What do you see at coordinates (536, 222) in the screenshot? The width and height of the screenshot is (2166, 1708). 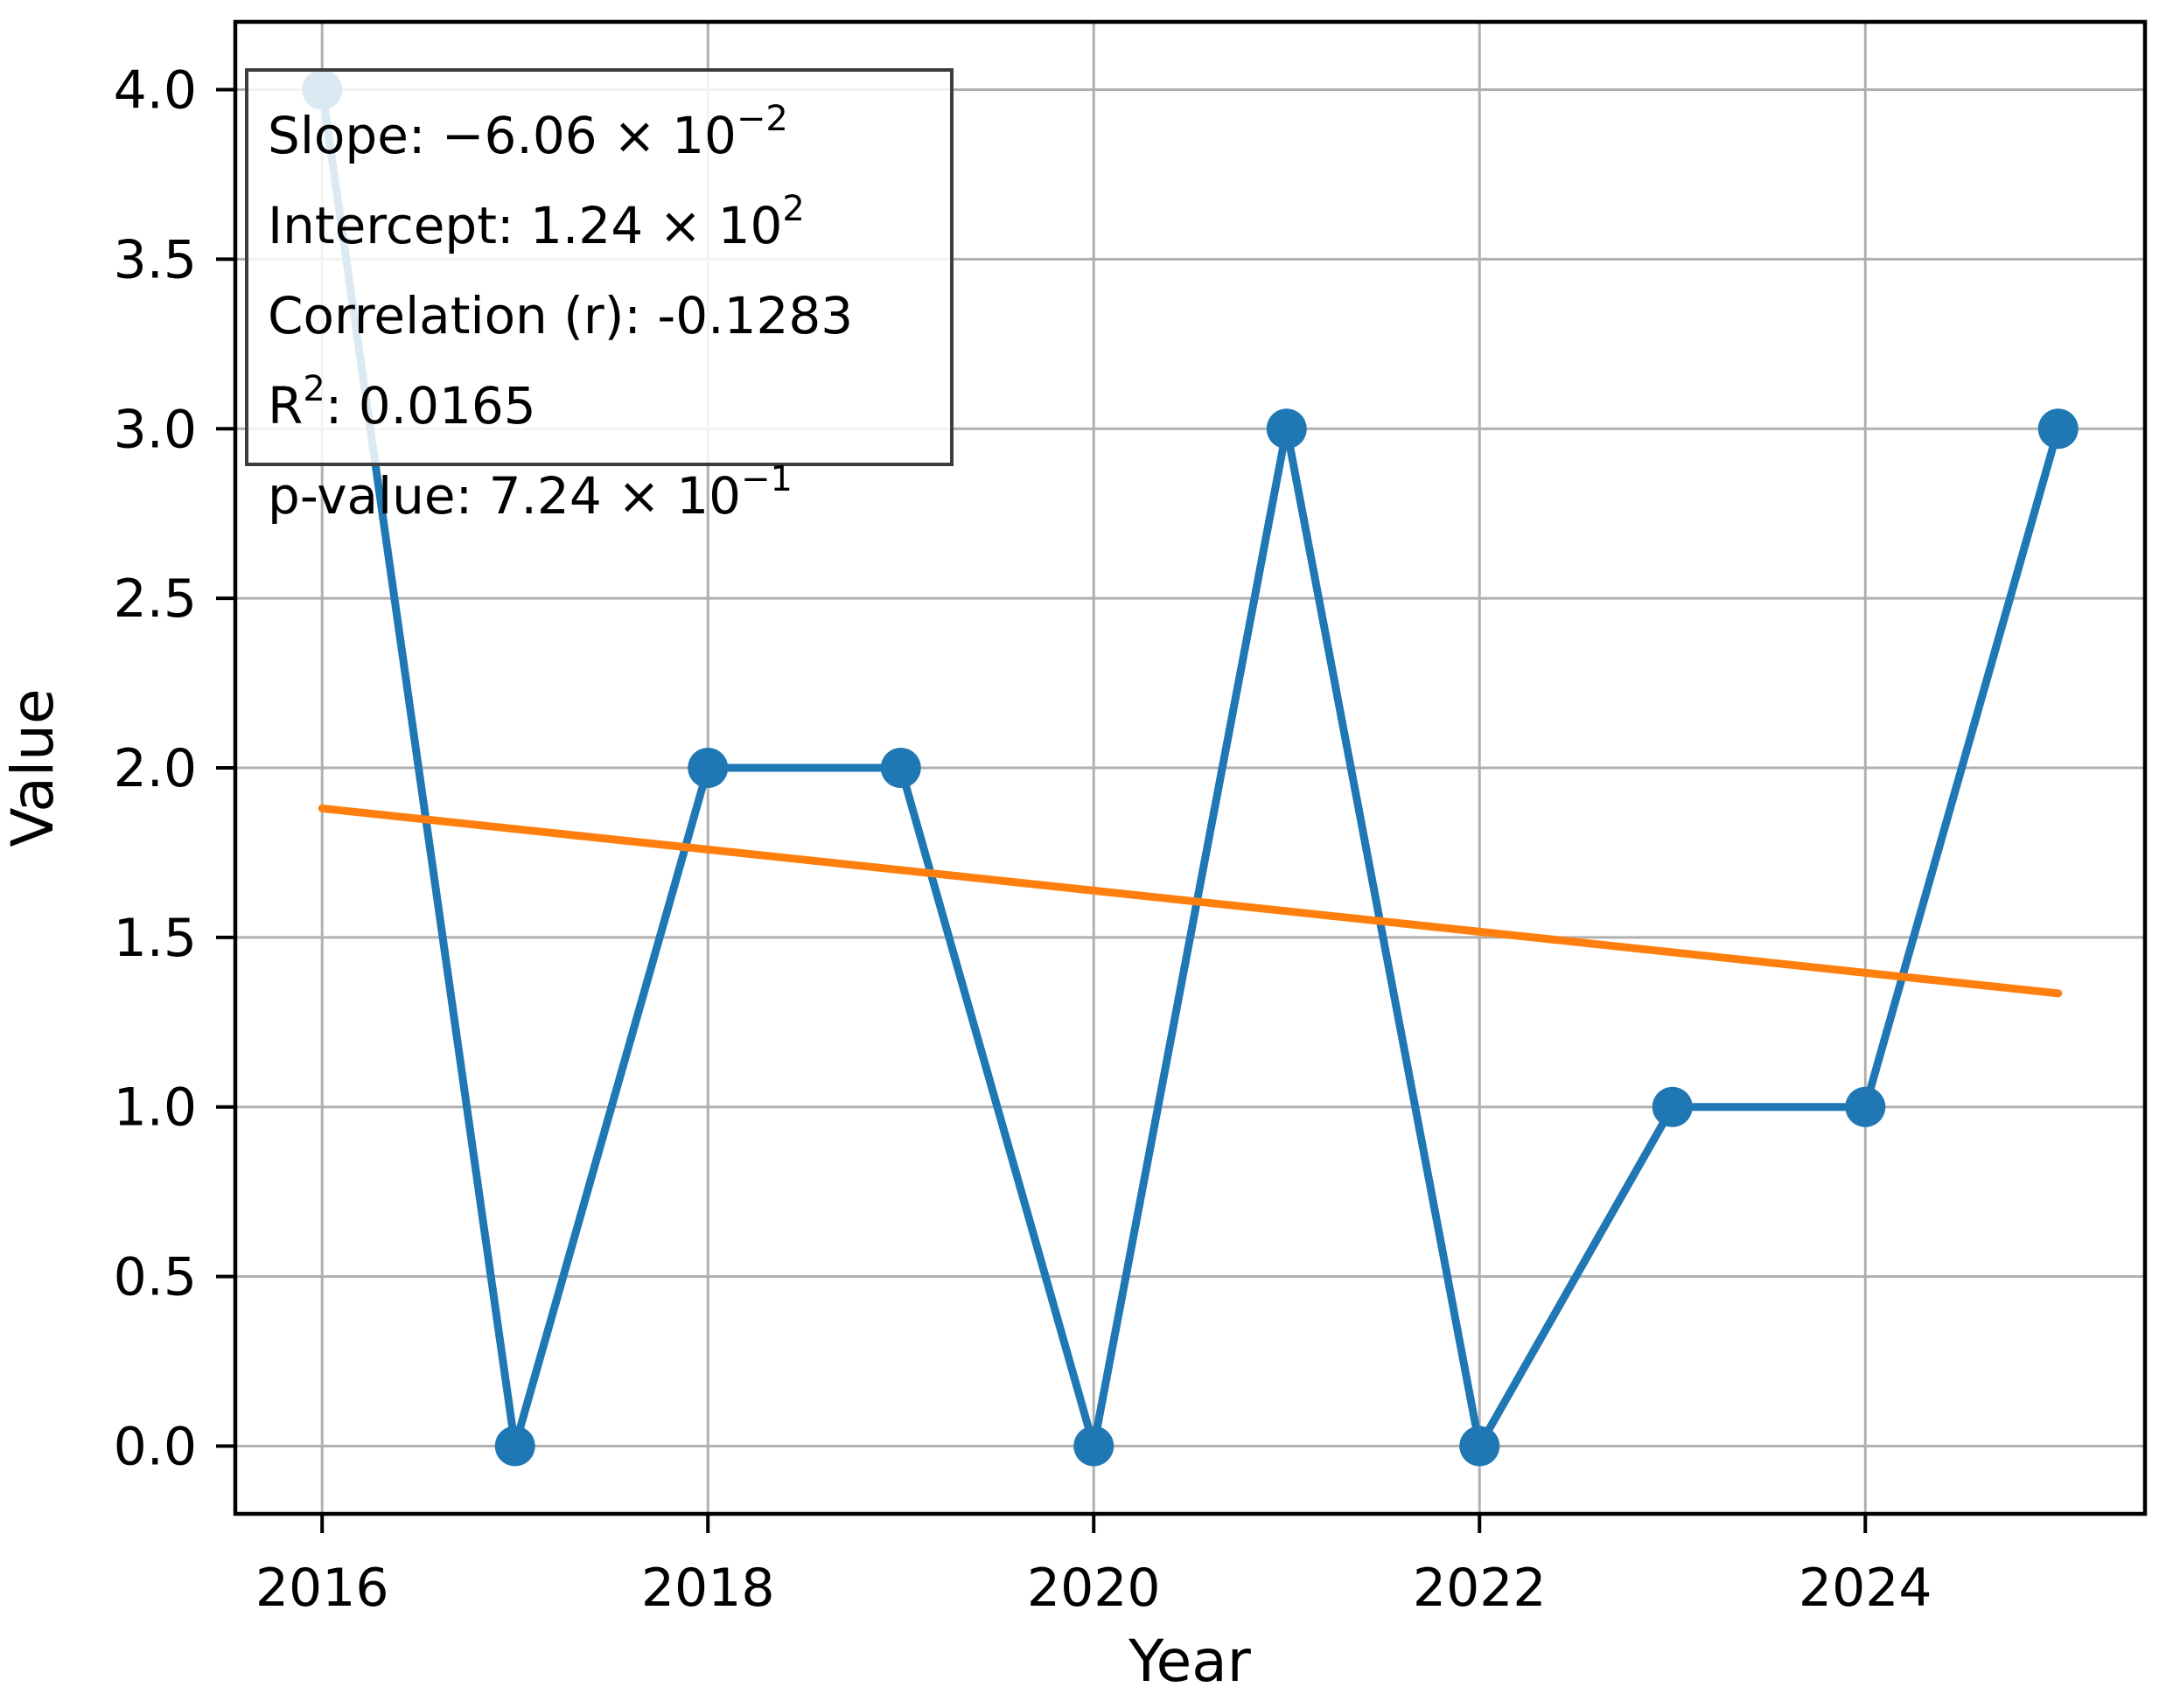 I see `stats-line-intercept: Intercept: 1.24 × 102` at bounding box center [536, 222].